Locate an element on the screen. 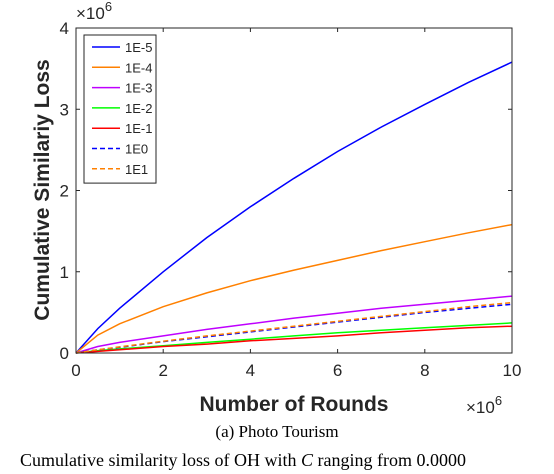 The width and height of the screenshot is (554, 474). x-multiplier: ×10⁶ is located at coordinates (484, 405).